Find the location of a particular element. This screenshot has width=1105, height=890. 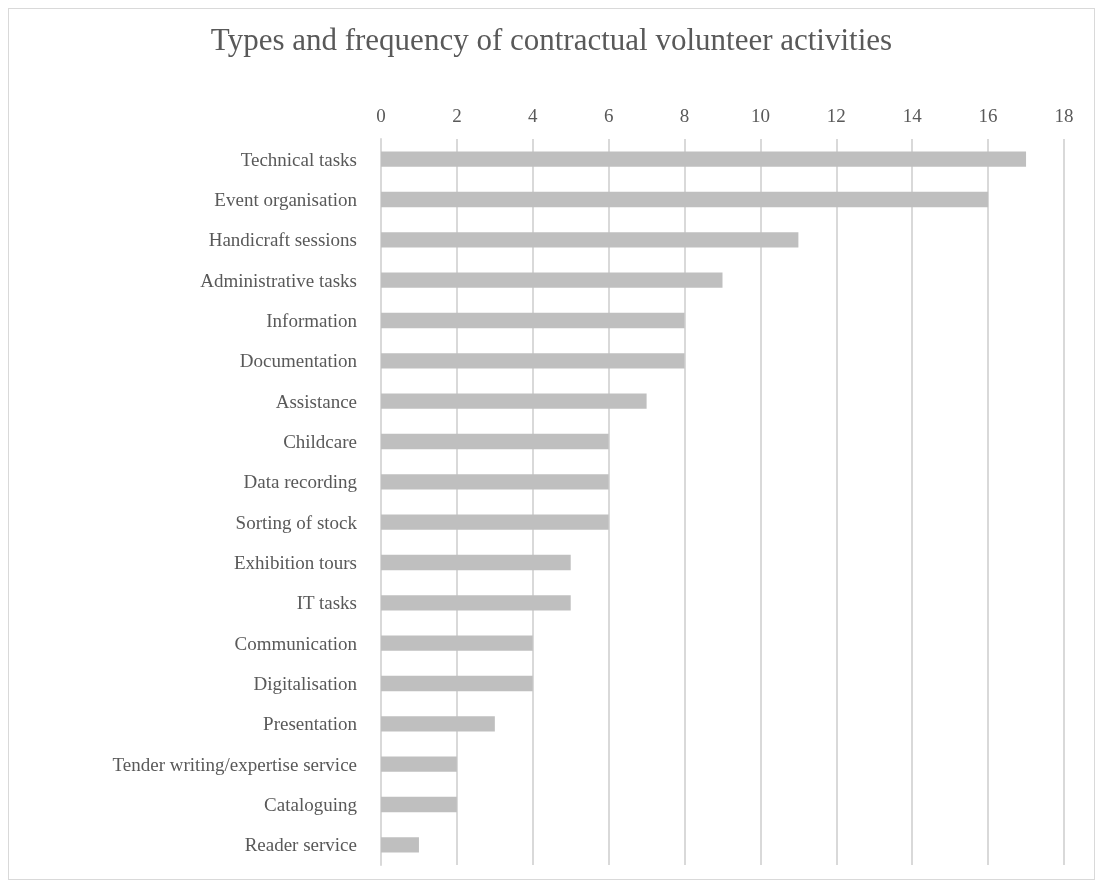

x-tick-label: 18 is located at coordinates (1064, 115).